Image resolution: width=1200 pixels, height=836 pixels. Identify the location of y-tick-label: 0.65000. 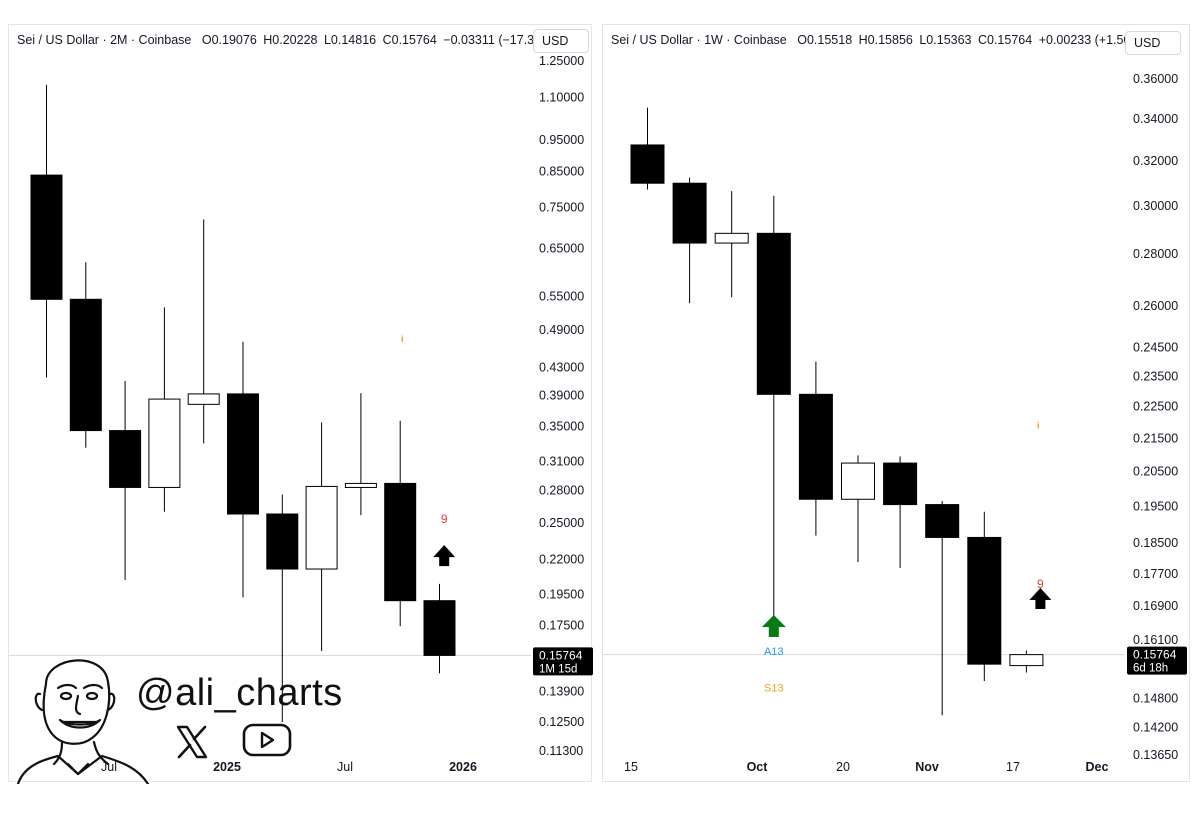
(561, 249).